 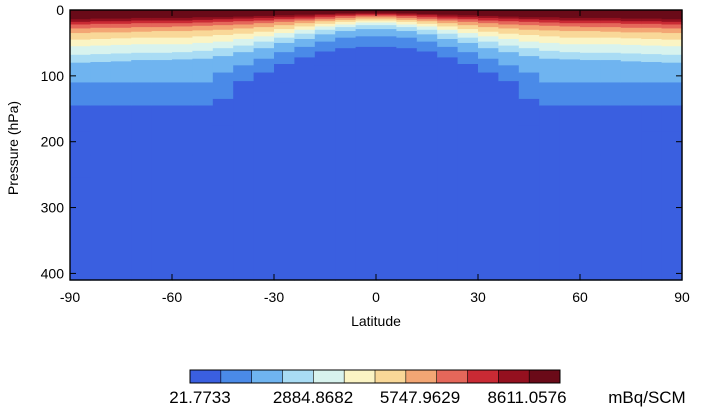 I want to click on x-tick-label: 60, so click(x=580, y=297).